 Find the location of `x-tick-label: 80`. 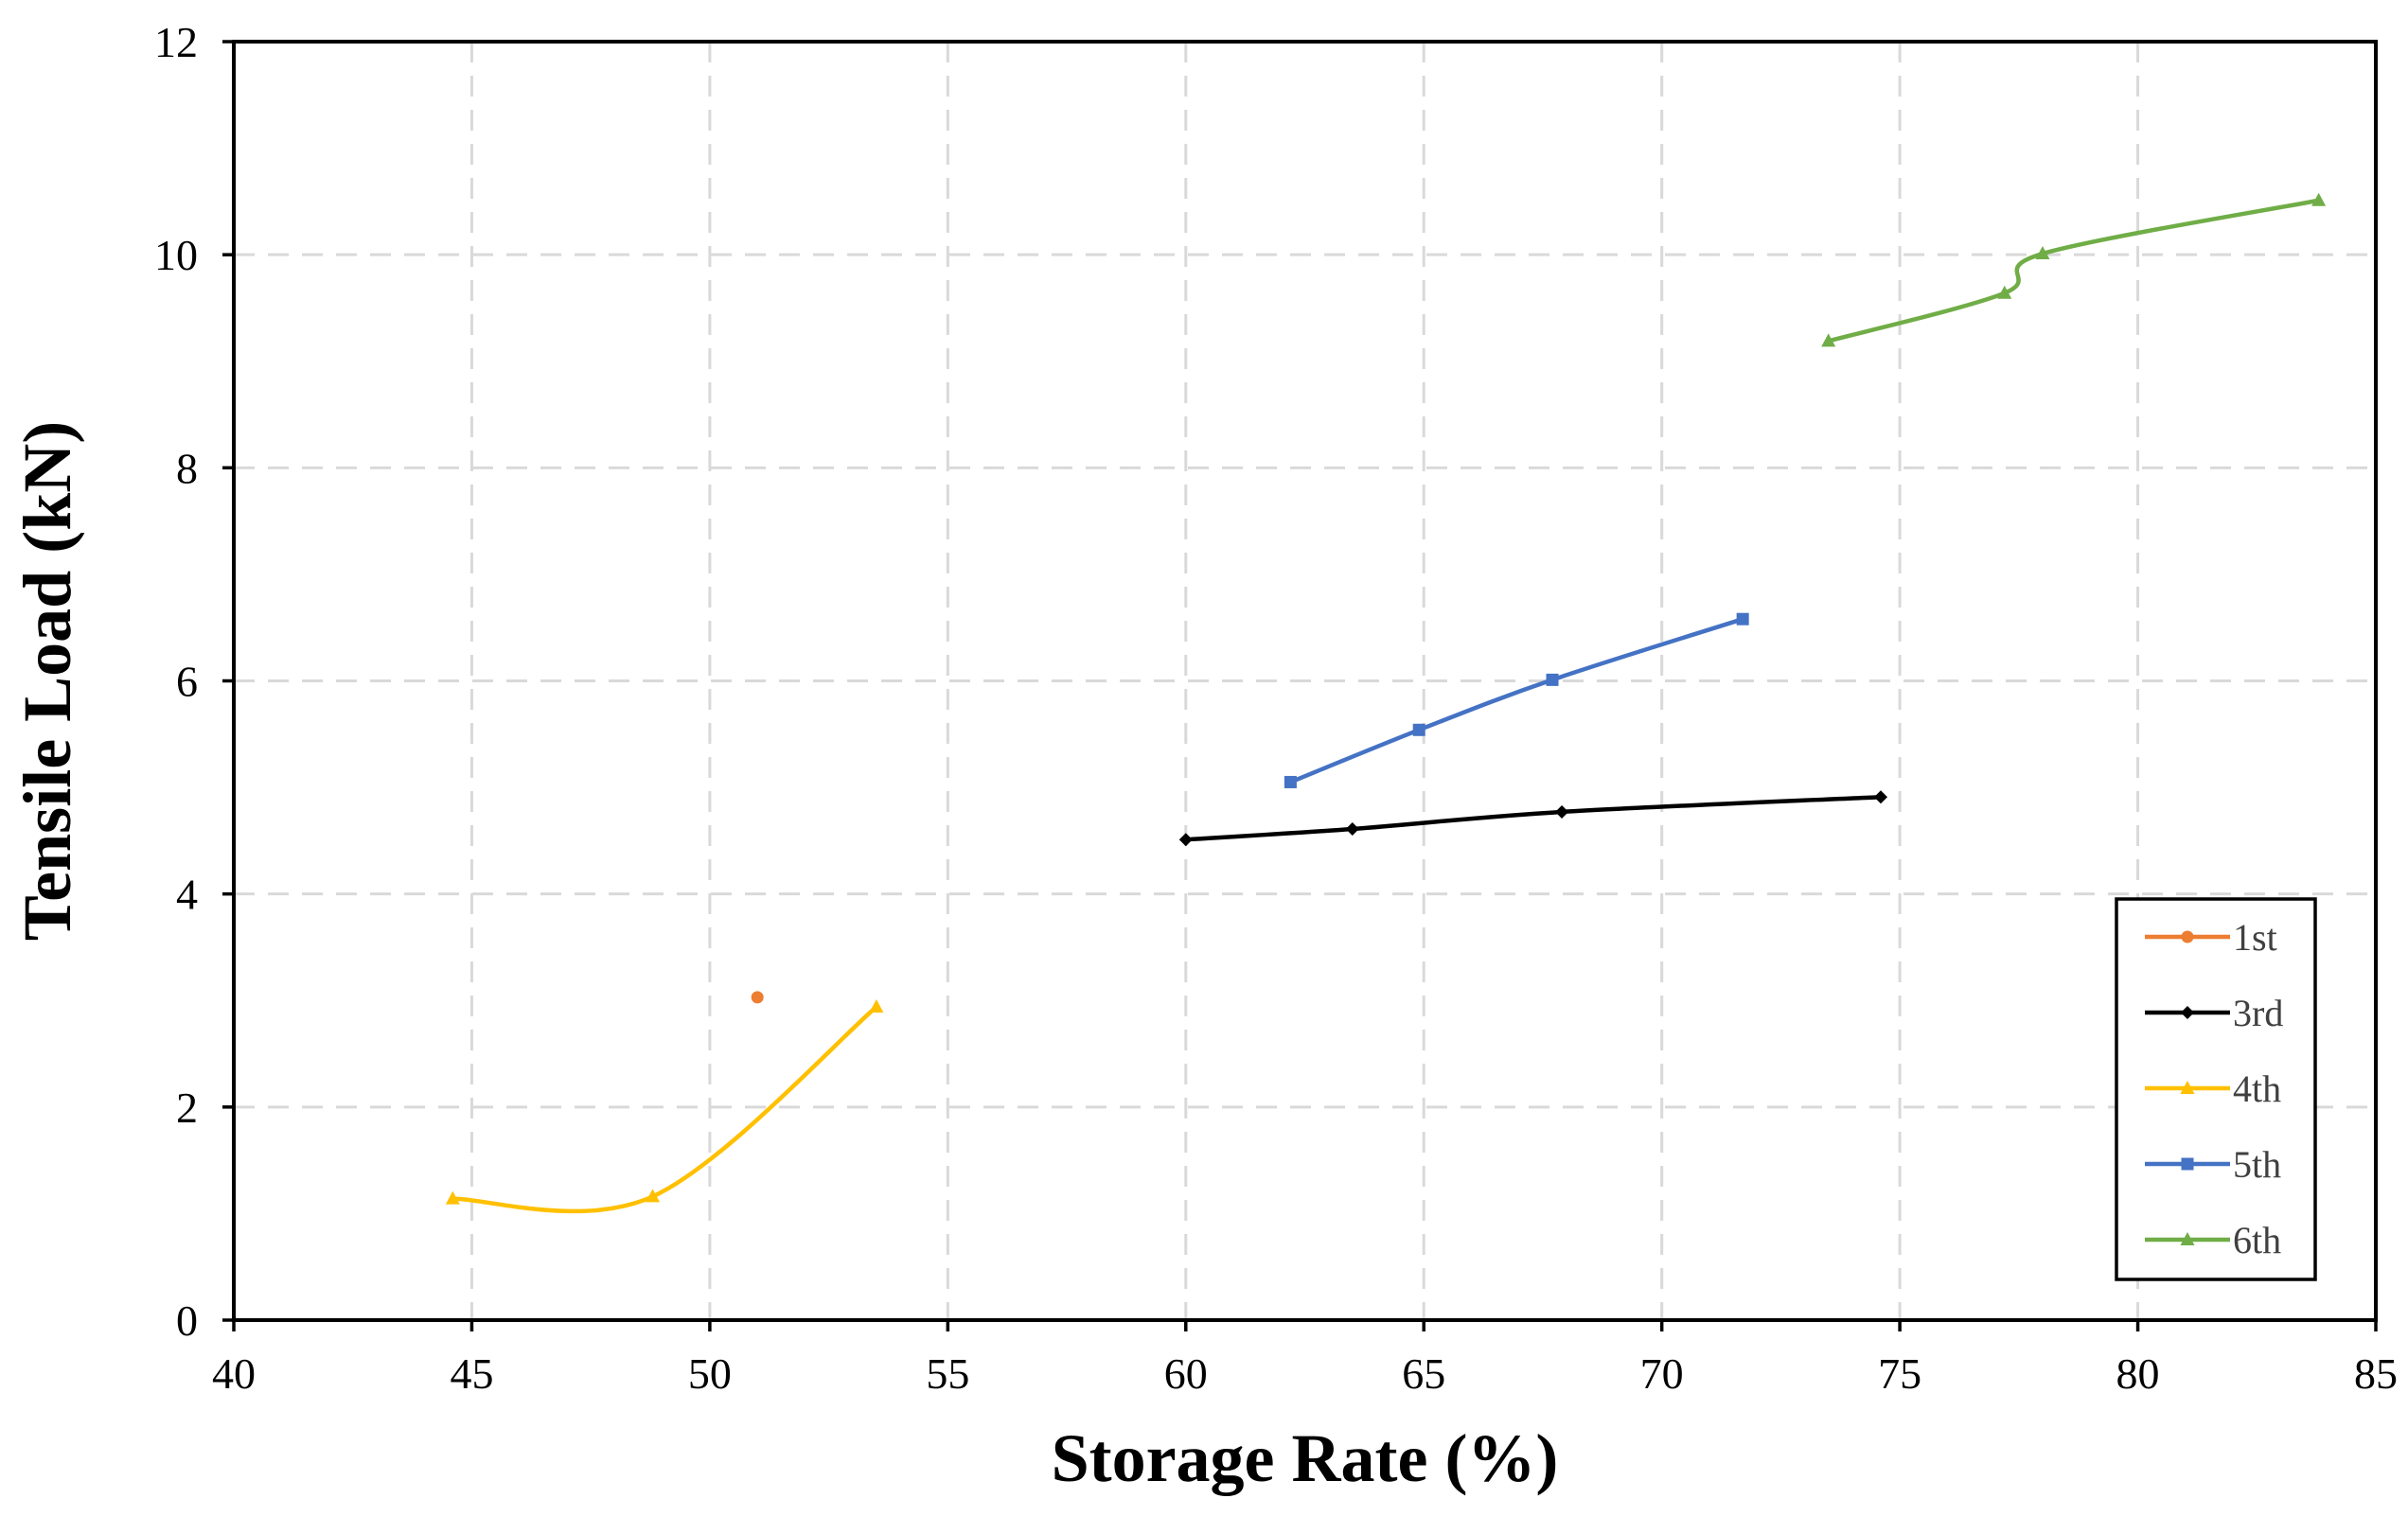

x-tick-label: 80 is located at coordinates (2138, 1373).